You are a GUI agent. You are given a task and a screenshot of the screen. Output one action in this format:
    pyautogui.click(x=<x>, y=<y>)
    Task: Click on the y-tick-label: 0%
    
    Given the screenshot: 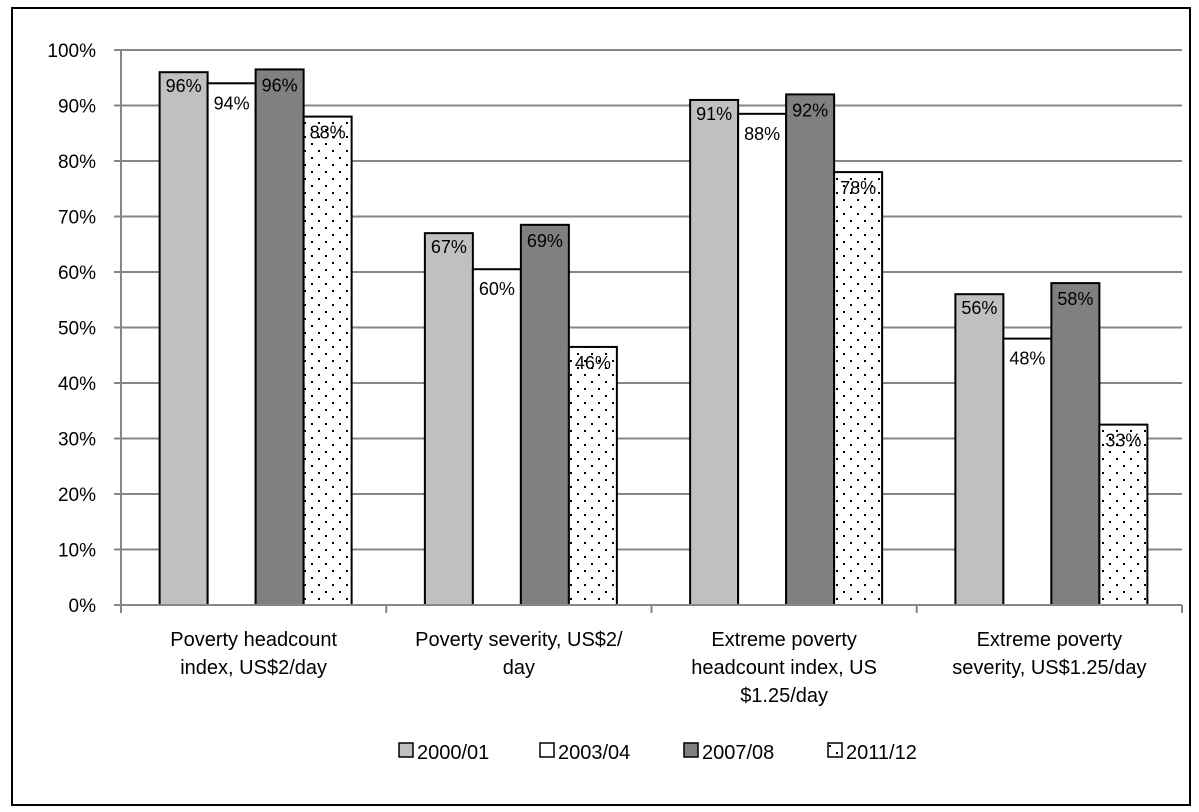 What is the action you would take?
    pyautogui.click(x=83, y=606)
    